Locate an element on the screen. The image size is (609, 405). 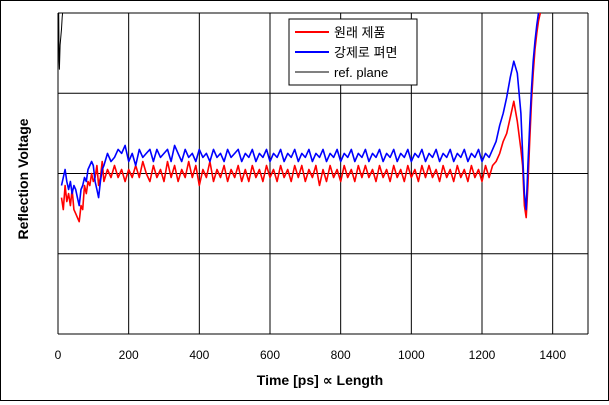
legend-label: ref. plane is located at coordinates (361, 72).